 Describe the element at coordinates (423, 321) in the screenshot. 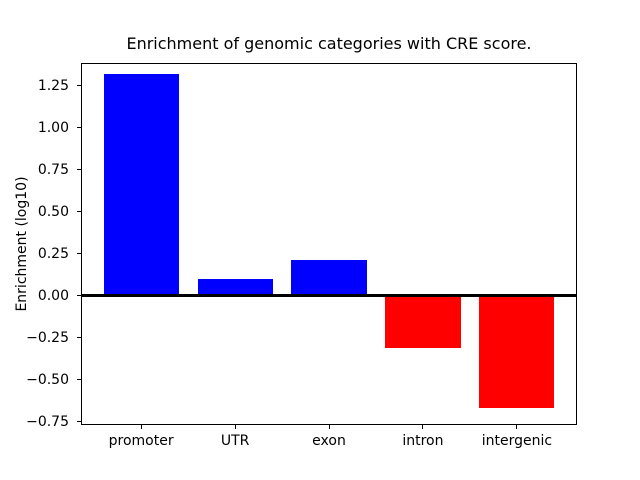

I see `bar-intron` at that location.